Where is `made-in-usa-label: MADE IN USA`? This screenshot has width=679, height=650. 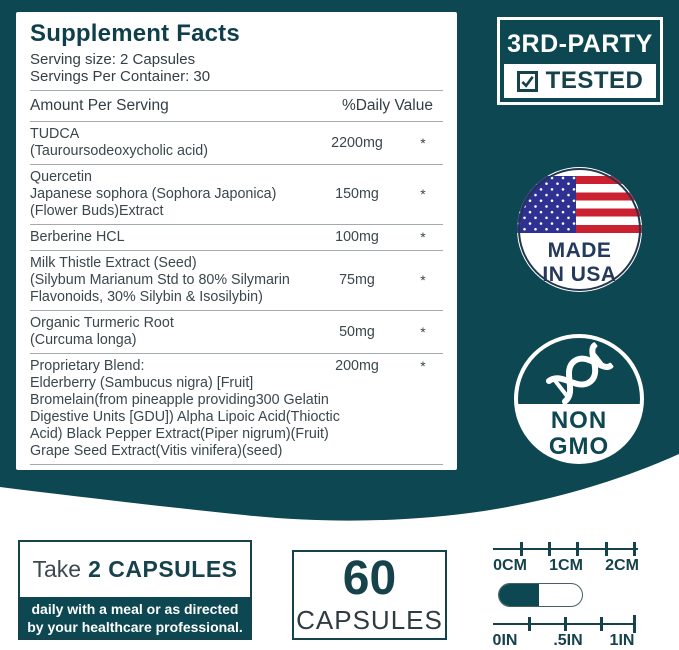 made-in-usa-label: MADE IN USA is located at coordinates (579, 263).